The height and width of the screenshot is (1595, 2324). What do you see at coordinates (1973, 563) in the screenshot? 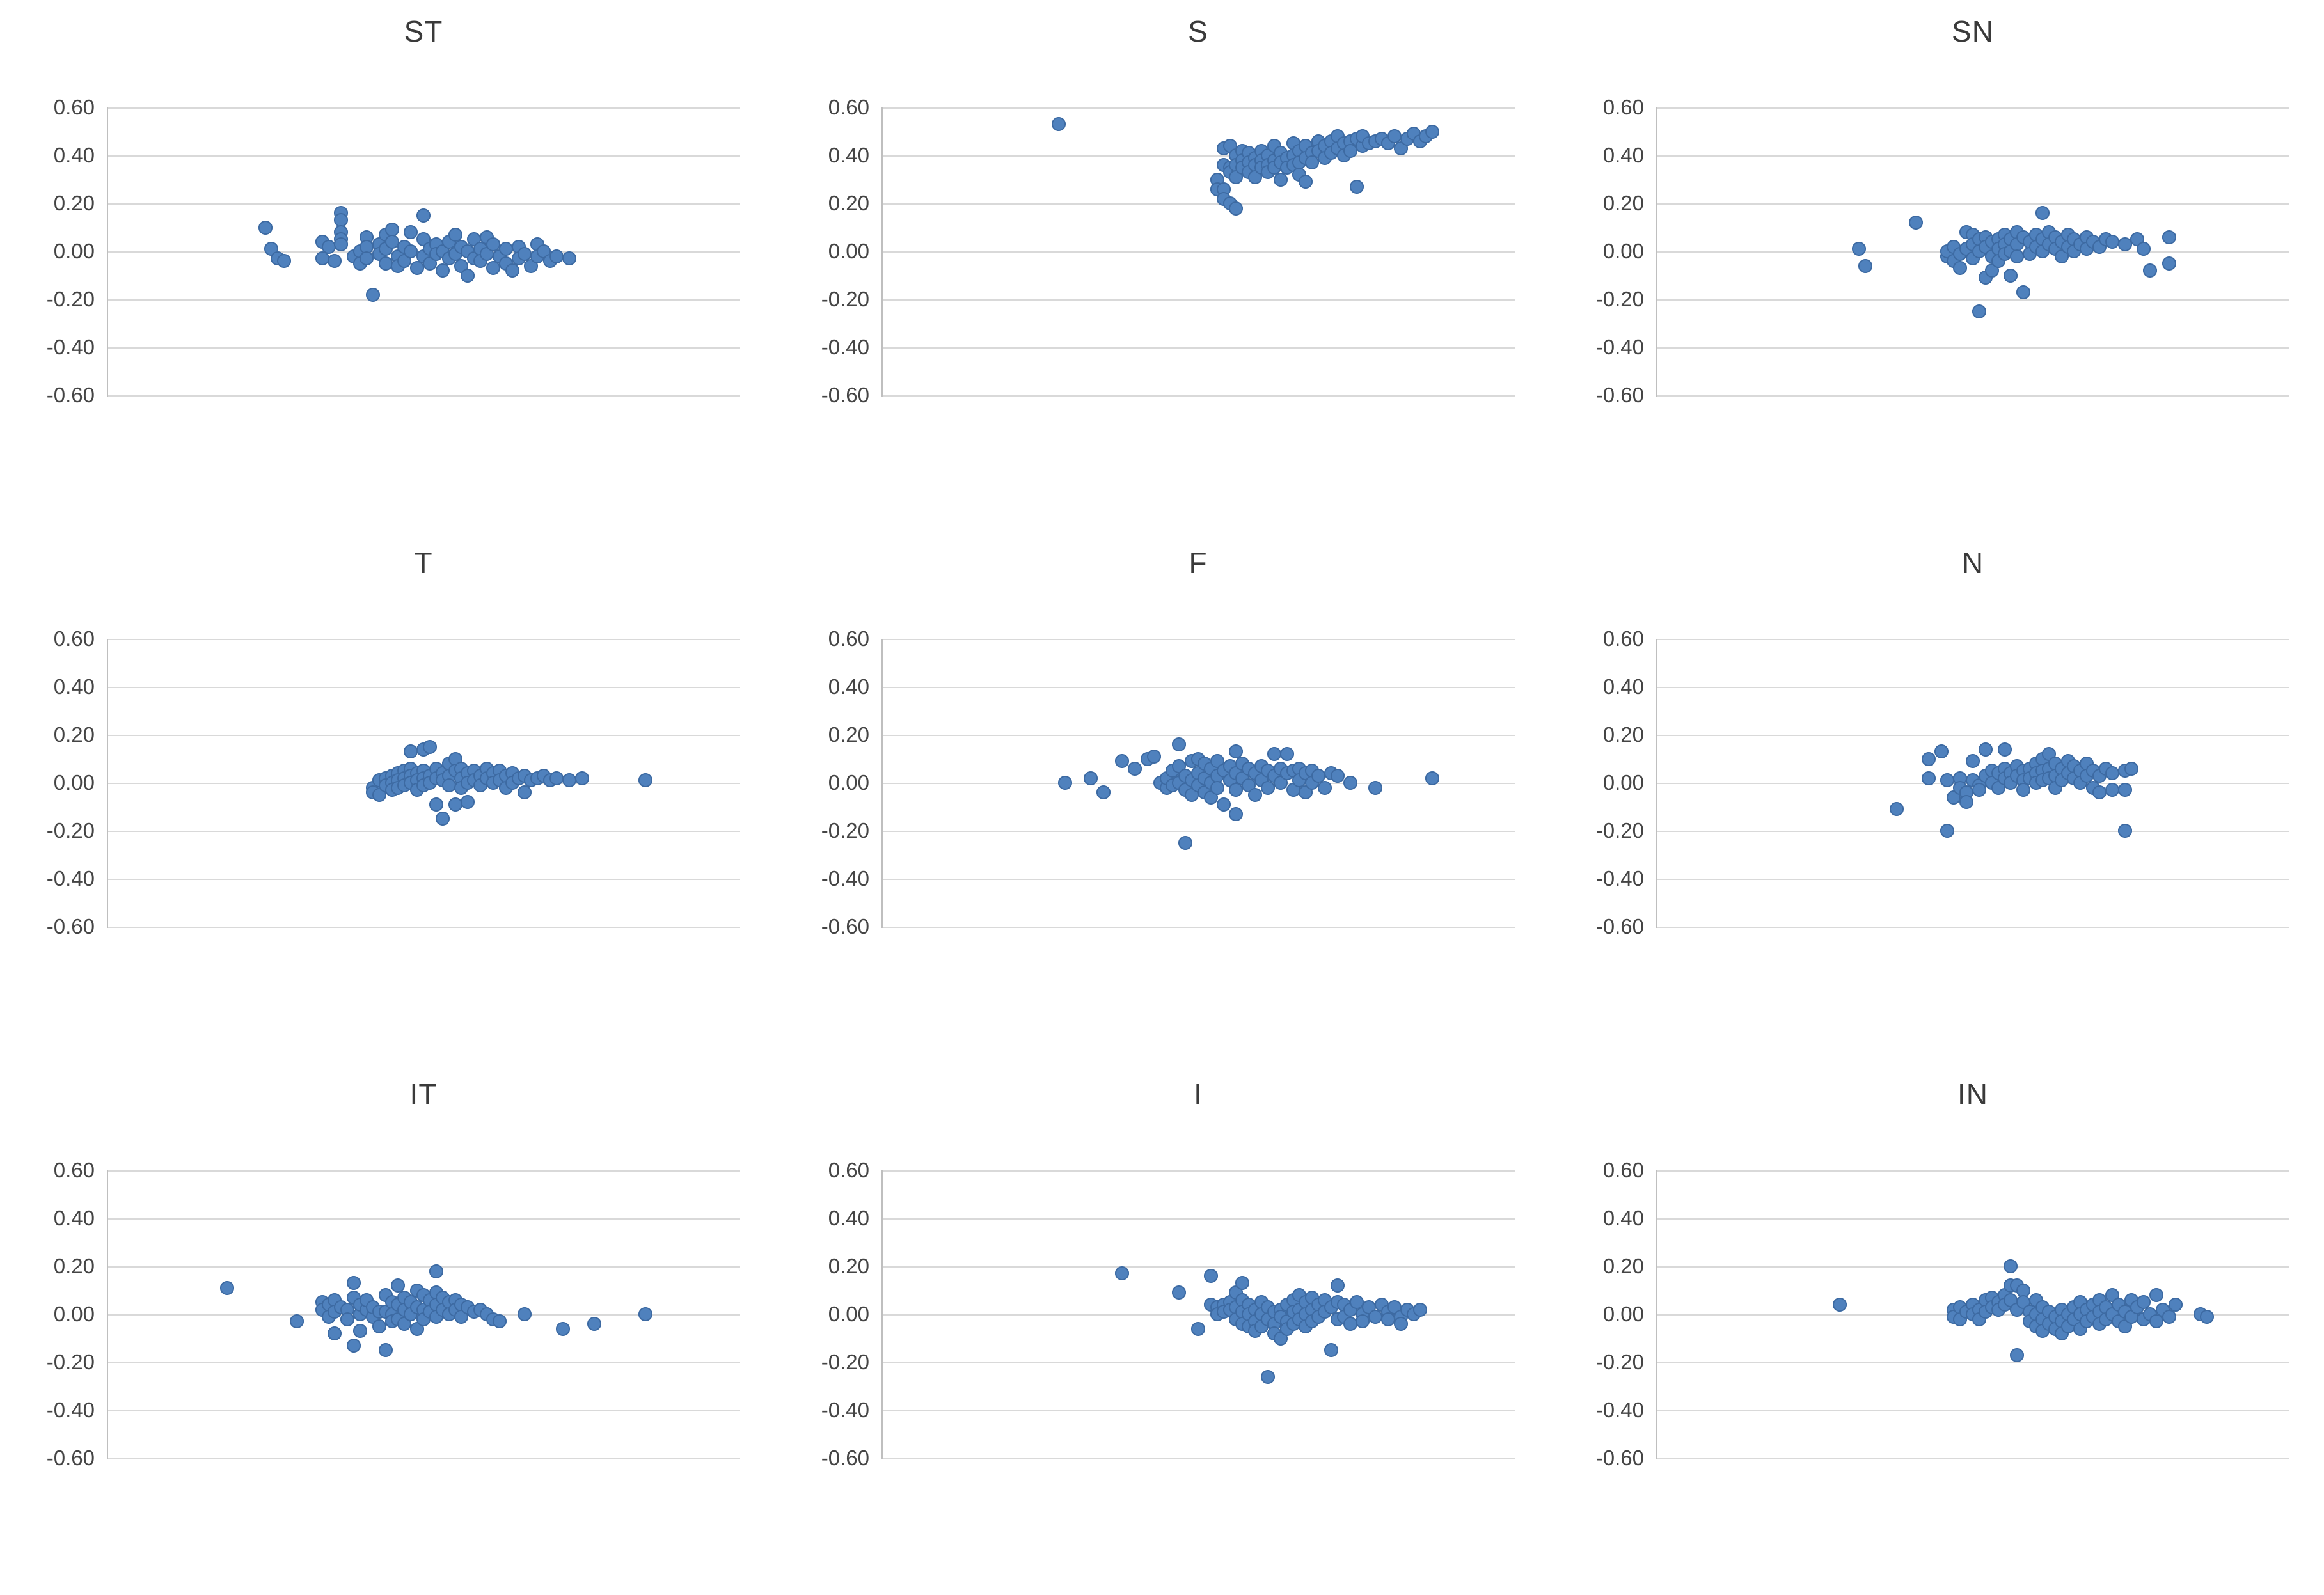
I see `chart-title: N` at bounding box center [1973, 563].